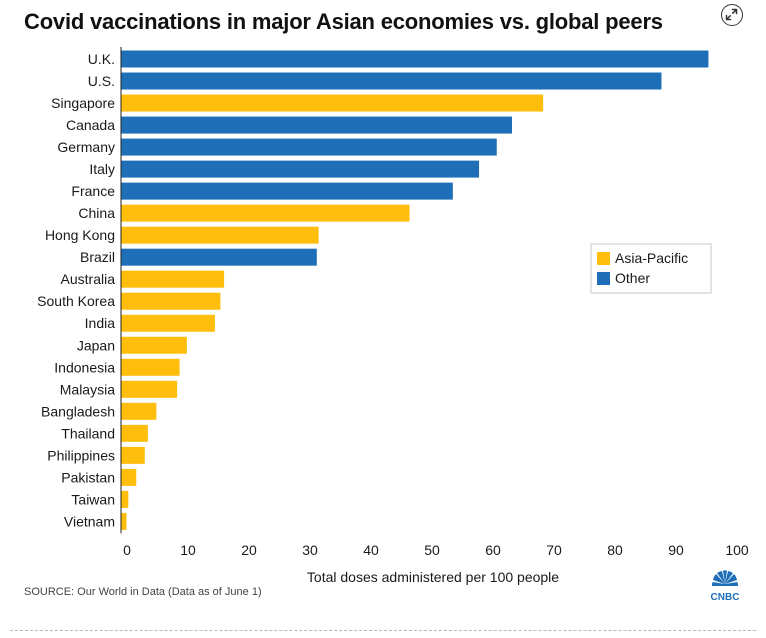 The width and height of the screenshot is (766, 638). Describe the element at coordinates (188, 550) in the screenshot. I see `x-tick-label: 10` at that location.